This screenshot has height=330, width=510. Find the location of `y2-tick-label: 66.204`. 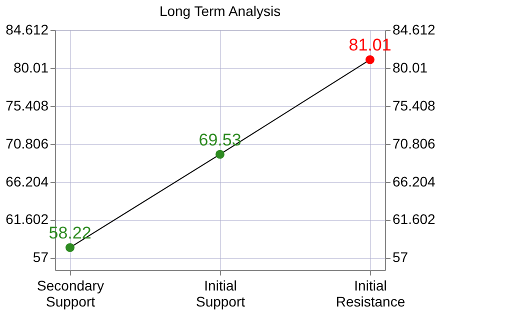

y2-tick-label: 66.204 is located at coordinates (414, 181).